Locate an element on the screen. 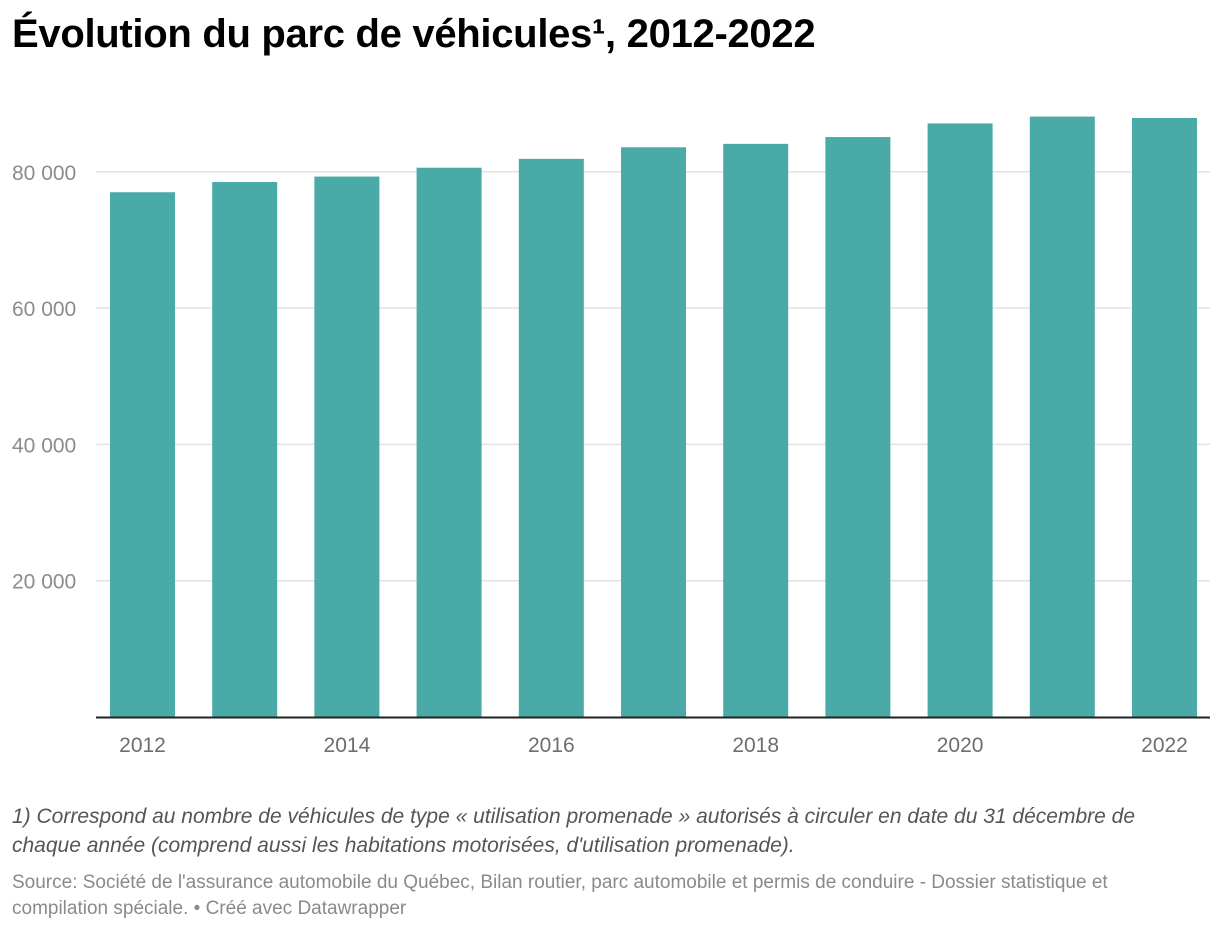 The width and height of the screenshot is (1220, 932). bar-2015 is located at coordinates (449, 442).